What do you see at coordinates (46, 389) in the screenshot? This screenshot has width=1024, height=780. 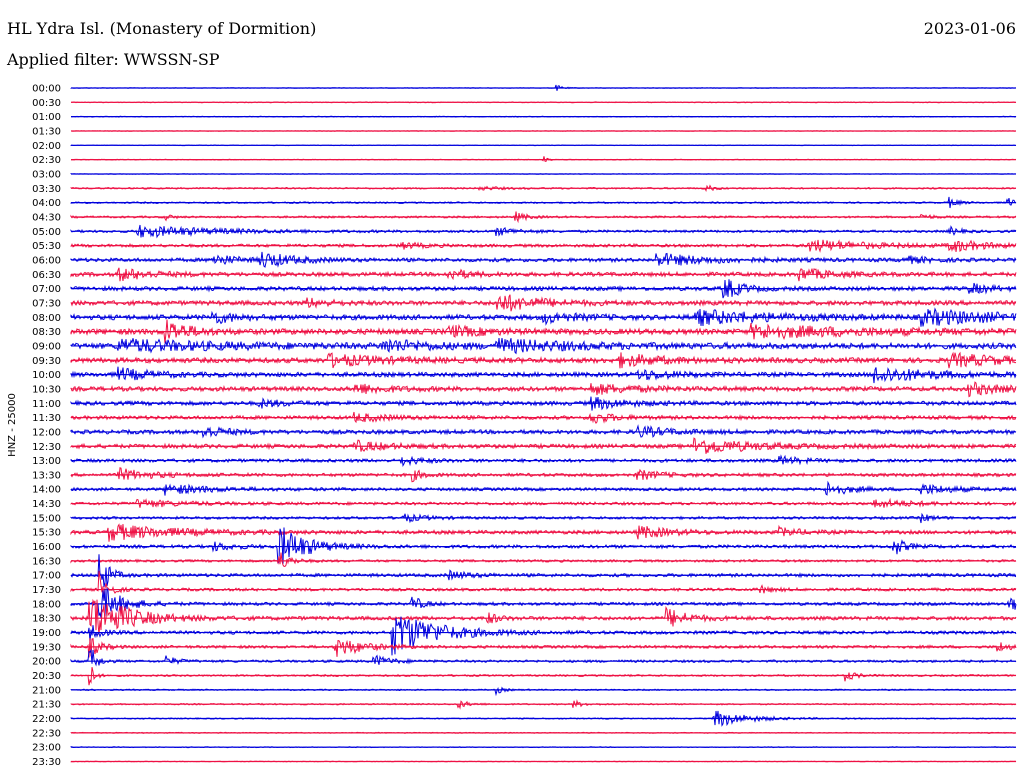 I see `time-label: 10:30` at bounding box center [46, 389].